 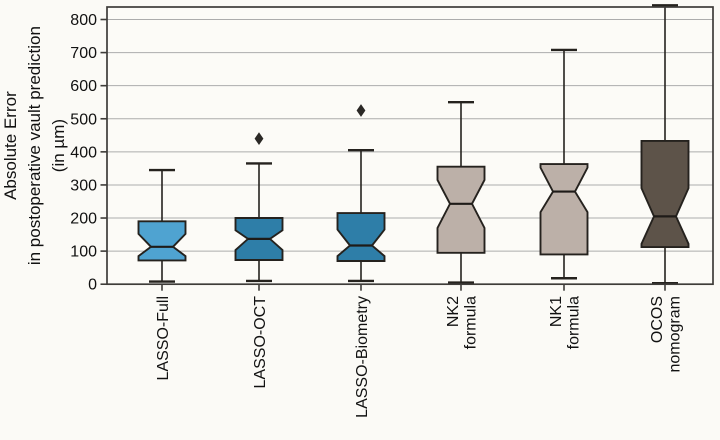 What do you see at coordinates (260, 342) in the screenshot?
I see `x-category-label: LASSO-OCT` at bounding box center [260, 342].